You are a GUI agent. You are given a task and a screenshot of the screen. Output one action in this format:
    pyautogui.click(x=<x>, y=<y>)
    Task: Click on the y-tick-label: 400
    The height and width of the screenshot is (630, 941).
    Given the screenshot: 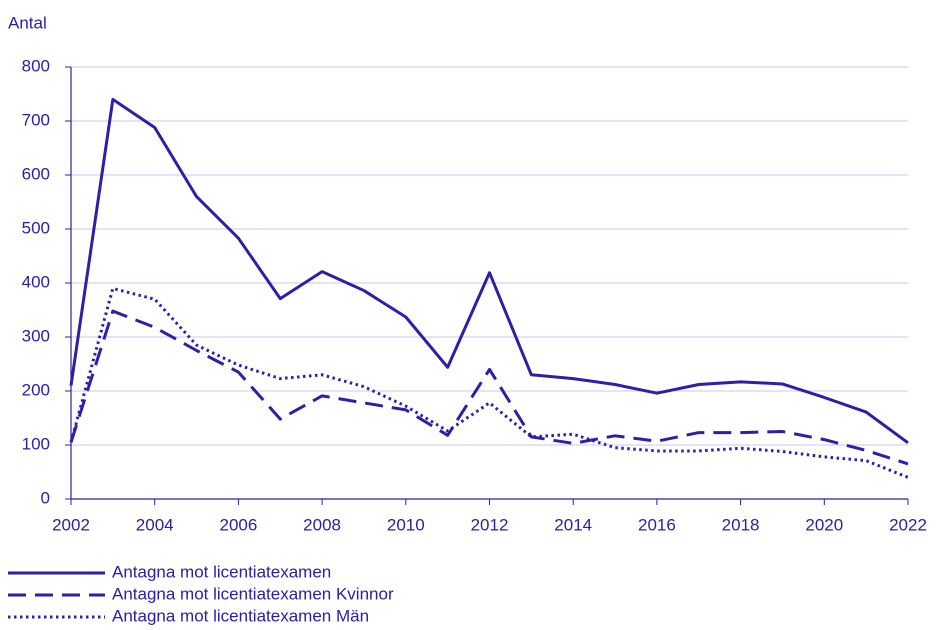 What is the action you would take?
    pyautogui.click(x=36, y=281)
    